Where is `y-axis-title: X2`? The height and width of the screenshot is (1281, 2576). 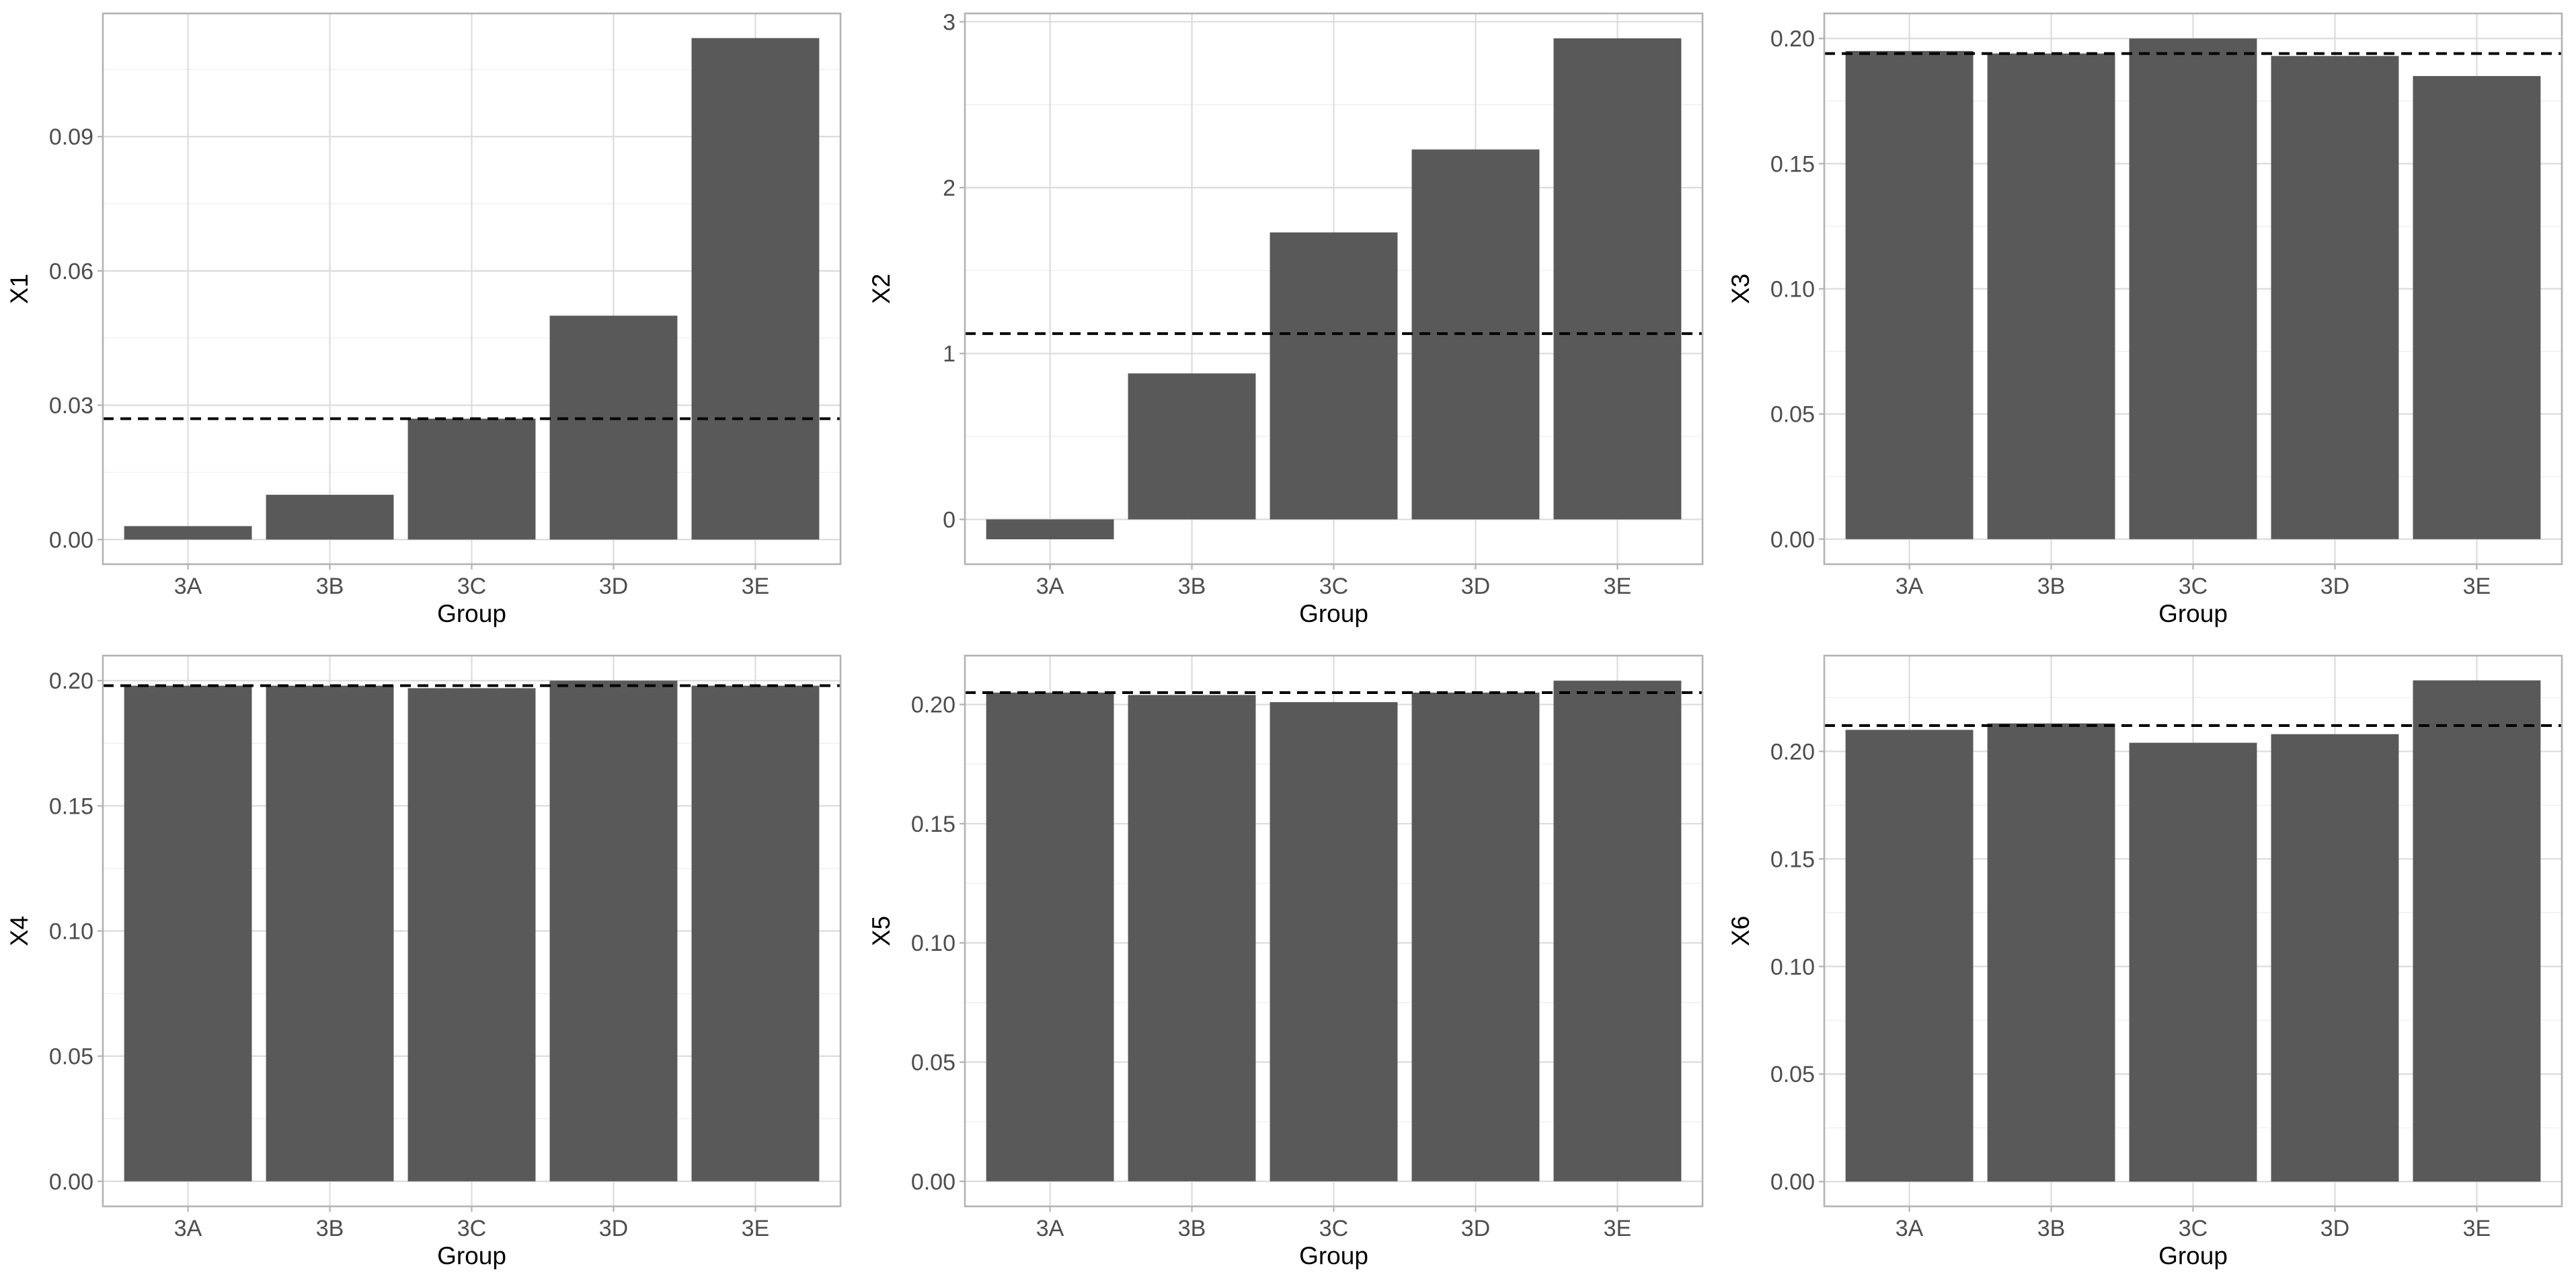
y-axis-title: X2 is located at coordinates (881, 289).